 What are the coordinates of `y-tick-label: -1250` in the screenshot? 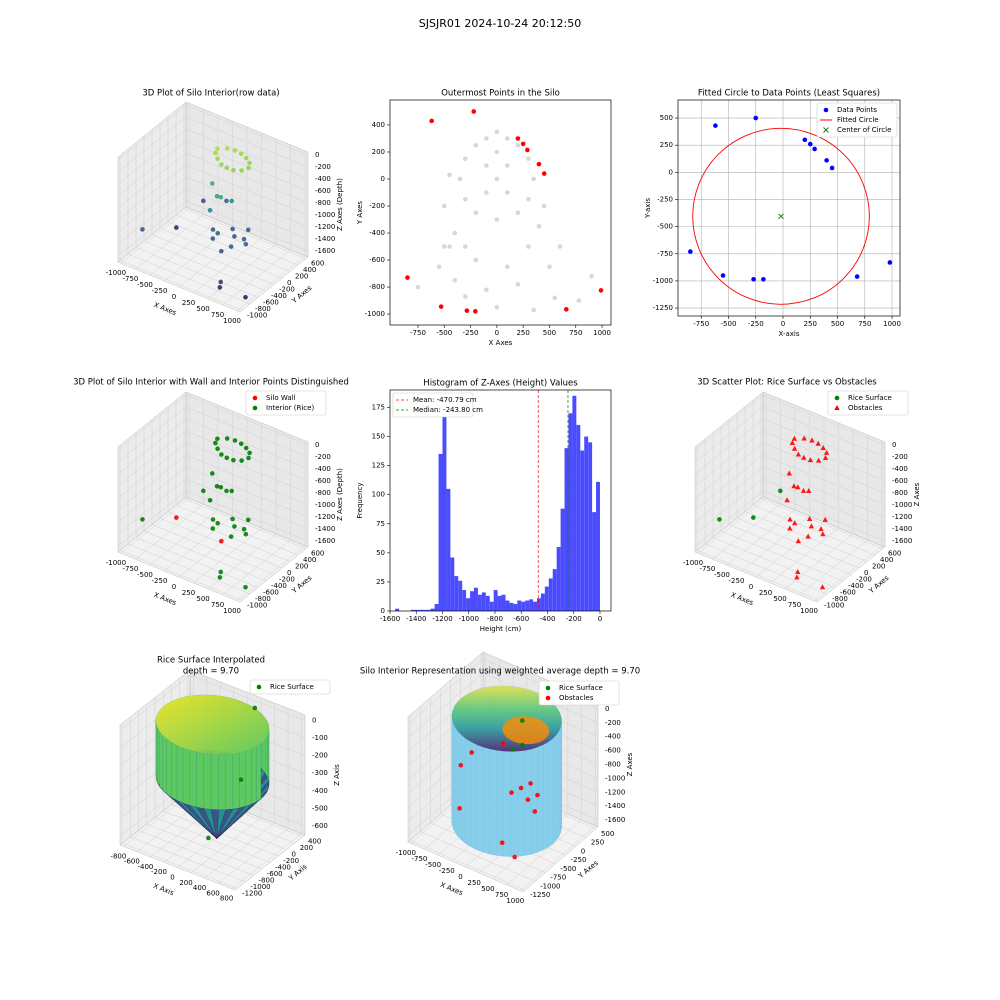 It's located at (663, 308).